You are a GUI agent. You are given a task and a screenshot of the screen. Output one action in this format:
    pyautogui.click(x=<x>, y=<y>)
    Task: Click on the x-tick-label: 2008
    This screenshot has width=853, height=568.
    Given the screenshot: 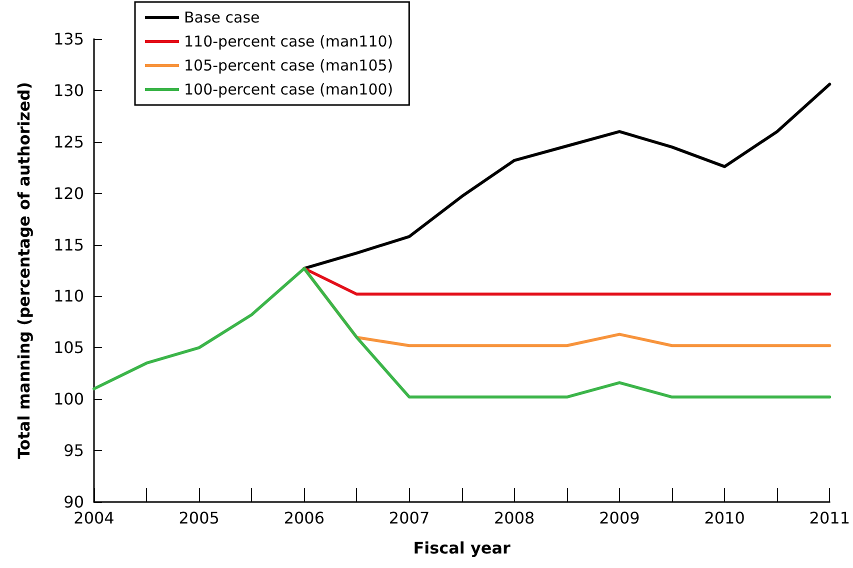 What is the action you would take?
    pyautogui.click(x=514, y=518)
    